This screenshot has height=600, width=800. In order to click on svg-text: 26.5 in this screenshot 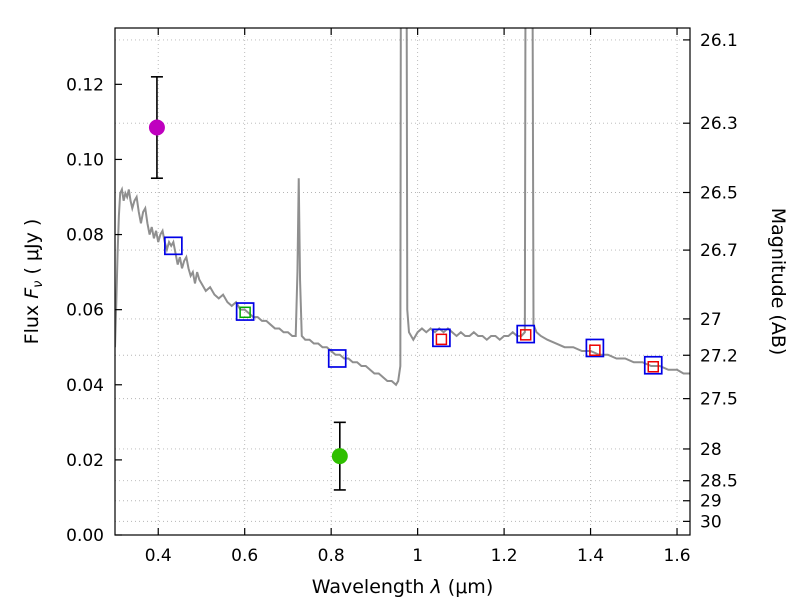, I will do `click(719, 193)`.